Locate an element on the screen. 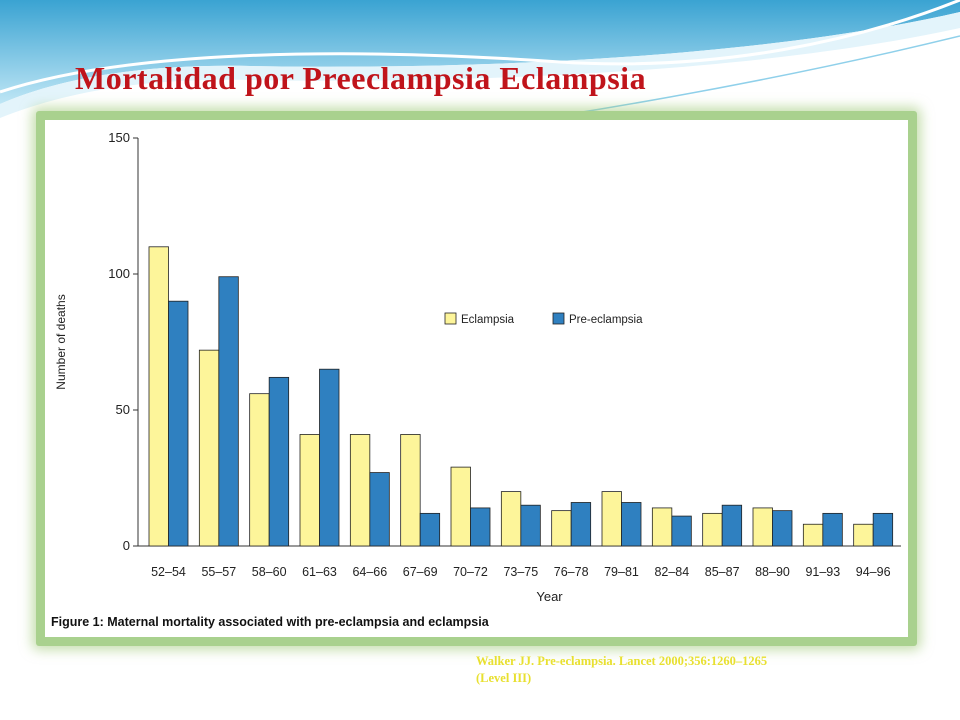  x-tick-label: 67–69 is located at coordinates (420, 572).